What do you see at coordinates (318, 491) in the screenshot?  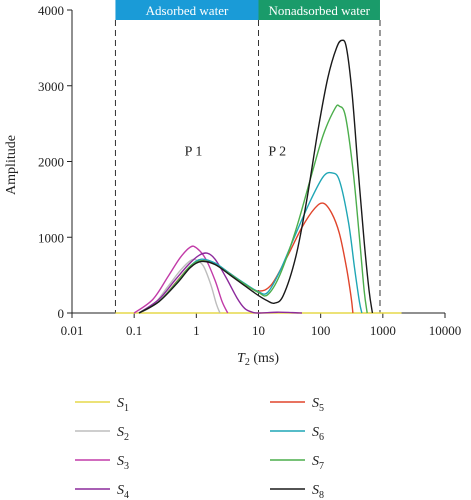 I see `legend-label-s8: S8` at bounding box center [318, 491].